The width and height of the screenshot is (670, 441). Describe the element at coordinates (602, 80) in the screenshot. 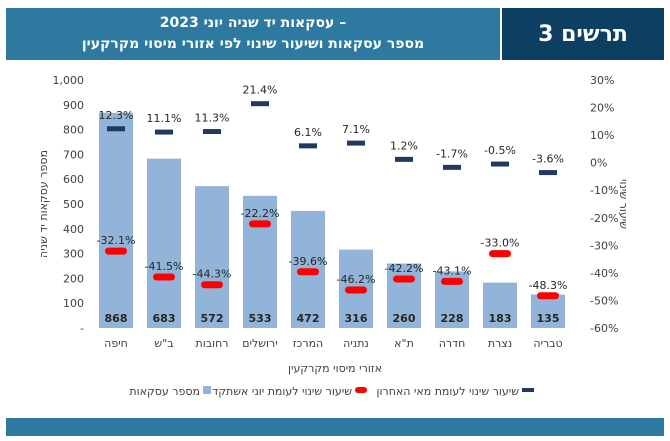

I see `y2-tick-label: 30%` at that location.